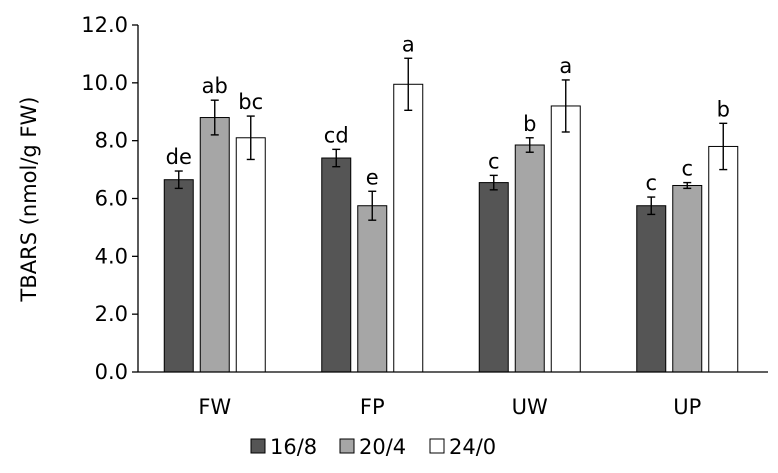  Describe the element at coordinates (372, 177) in the screenshot. I see `significance-label: e` at that location.